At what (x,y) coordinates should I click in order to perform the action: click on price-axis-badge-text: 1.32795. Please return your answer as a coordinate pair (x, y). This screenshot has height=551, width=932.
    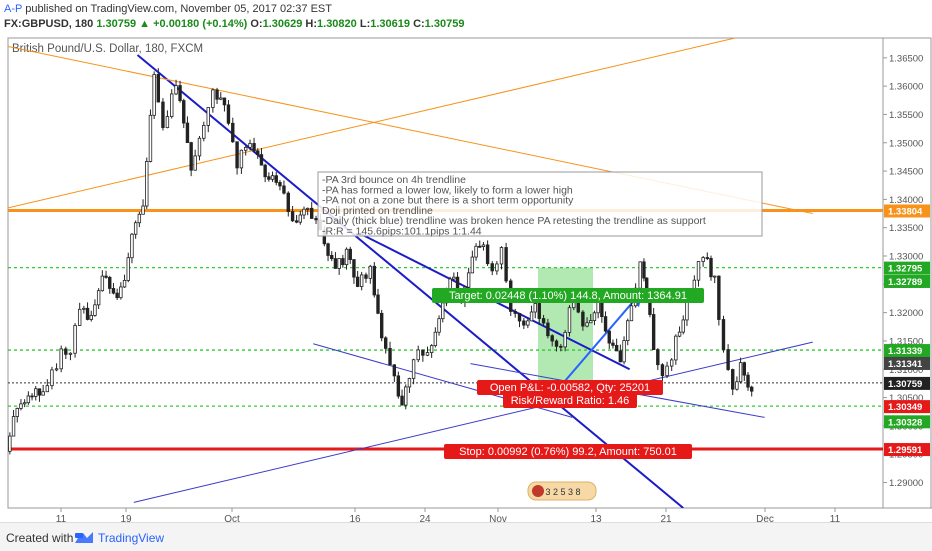
    Looking at the image, I should click on (905, 269).